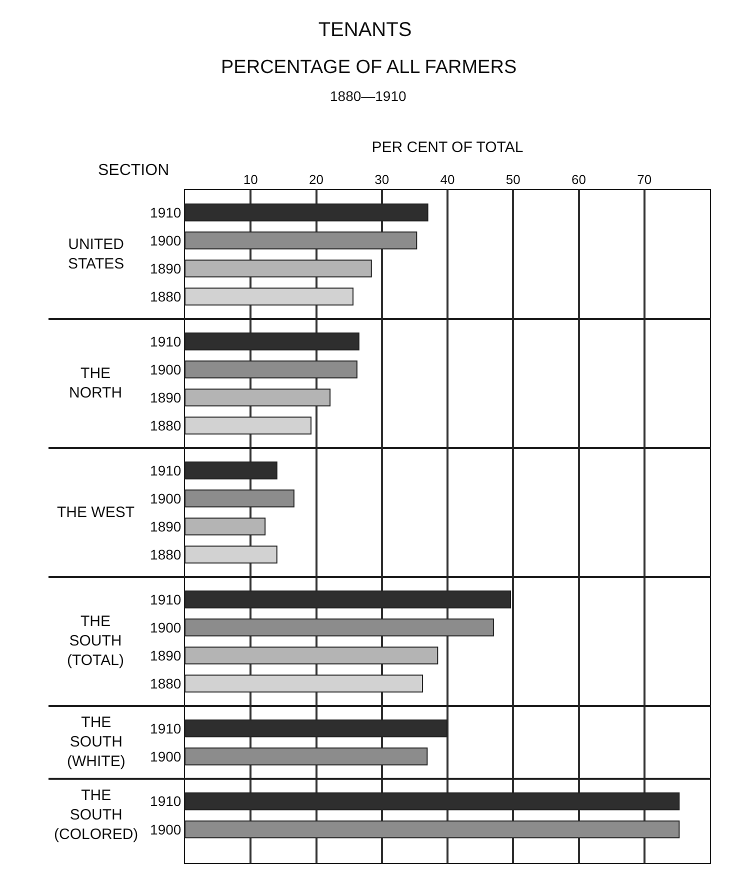 Image resolution: width=730 pixels, height=878 pixels. I want to click on text: SECTION, so click(134, 170).